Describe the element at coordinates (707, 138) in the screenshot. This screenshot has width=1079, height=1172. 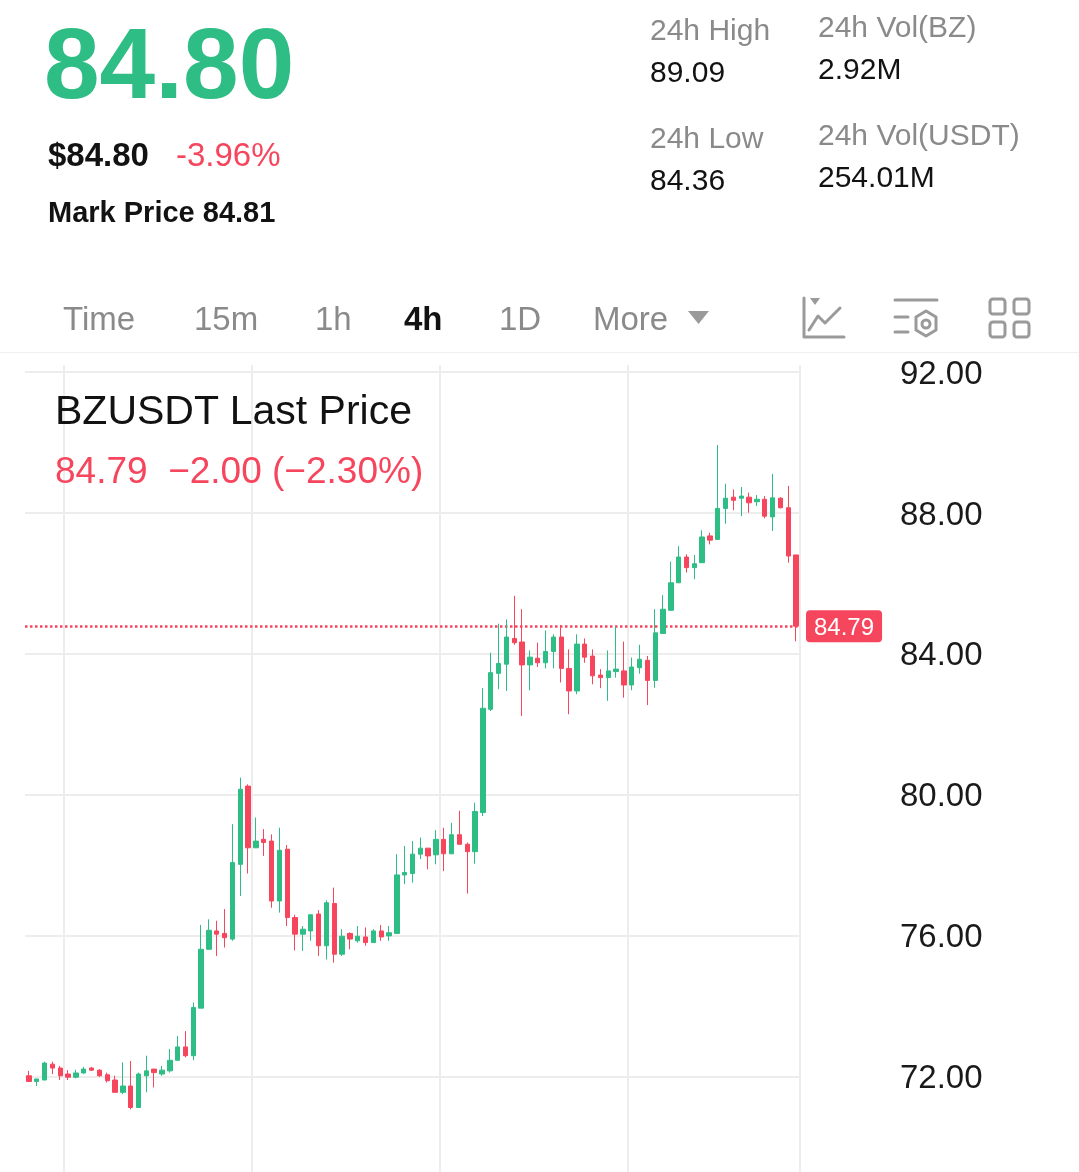
I see `text: 24h Low` at that location.